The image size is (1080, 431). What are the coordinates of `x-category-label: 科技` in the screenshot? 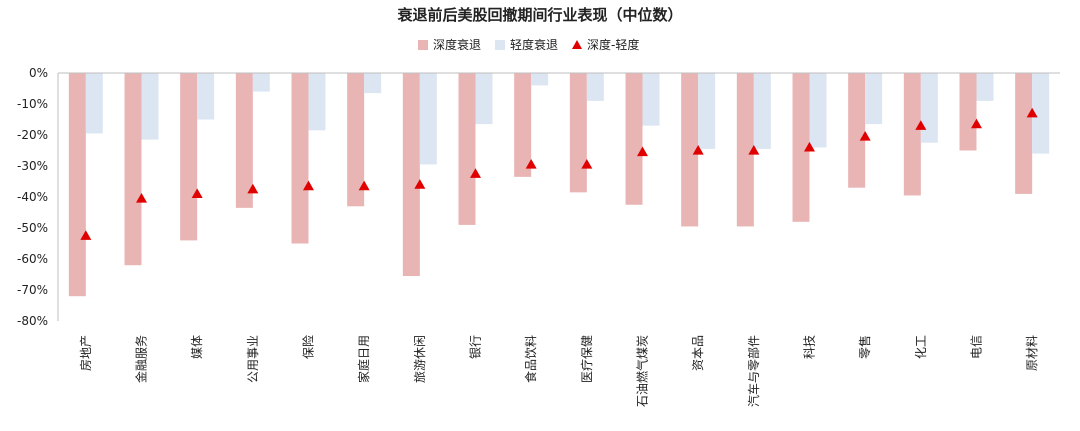 It's located at (810, 347).